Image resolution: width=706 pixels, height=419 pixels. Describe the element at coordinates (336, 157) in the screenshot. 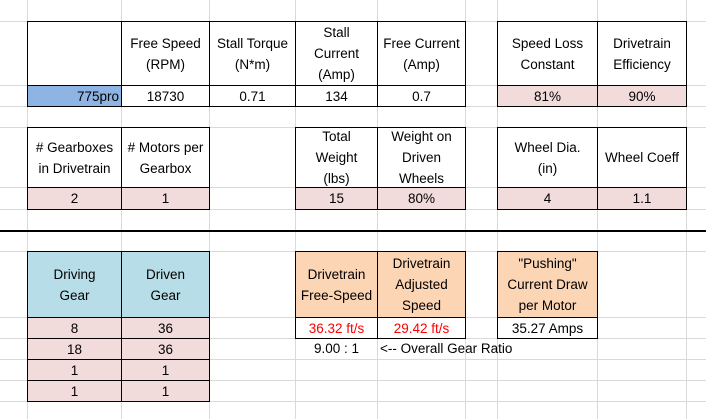

I see `total-weight-header: Total Weight (lbs)` at that location.